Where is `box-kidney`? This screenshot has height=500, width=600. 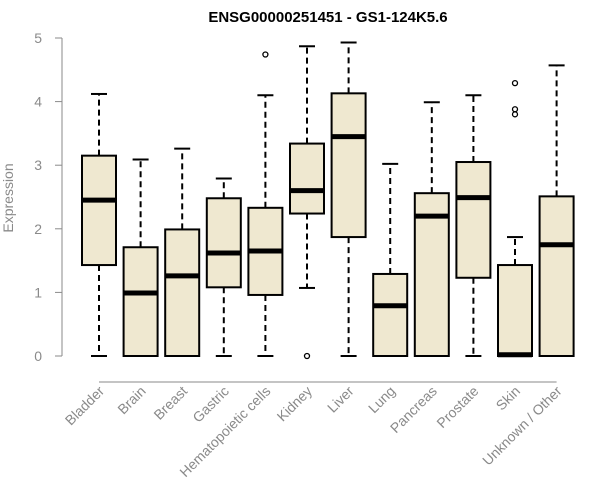 box-kidney is located at coordinates (307, 202).